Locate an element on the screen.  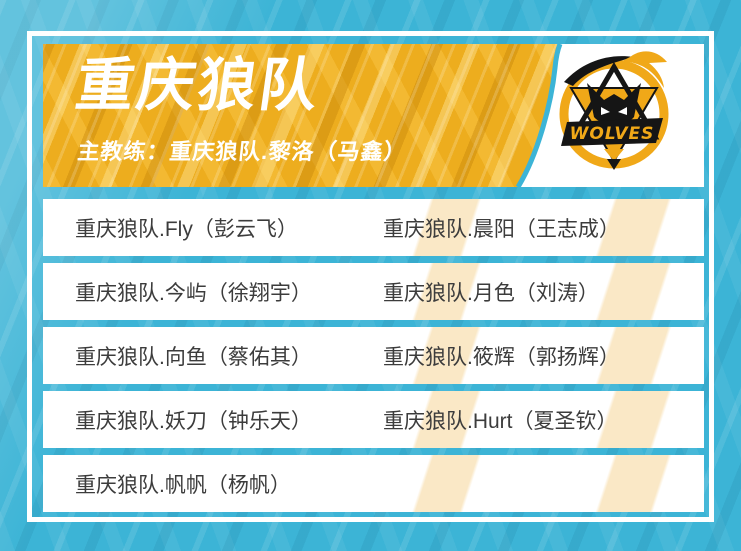
logo-eye-left is located at coordinates (605, 111).